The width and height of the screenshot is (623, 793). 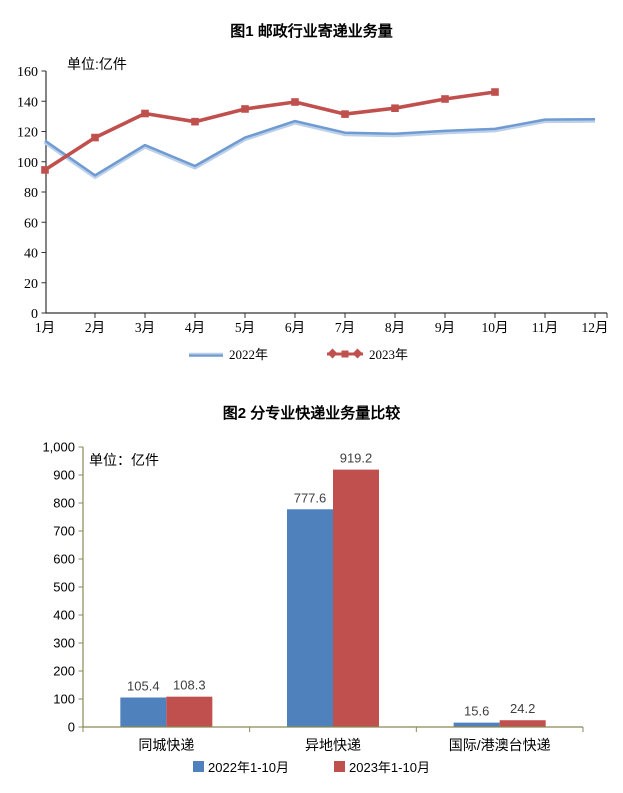 What do you see at coordinates (366, 353) in the screenshot?
I see `legend-item-2023: 2023年` at bounding box center [366, 353].